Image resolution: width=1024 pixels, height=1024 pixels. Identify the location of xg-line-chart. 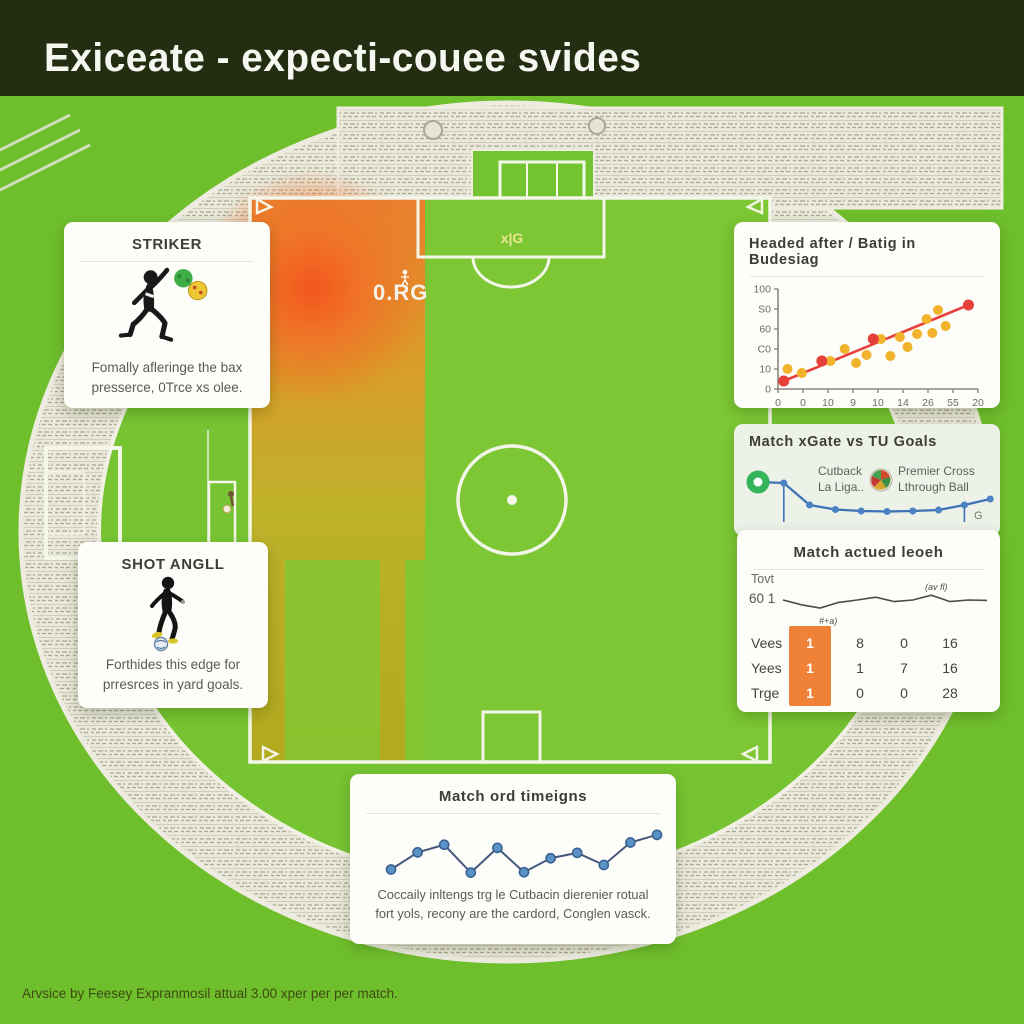
(870, 496).